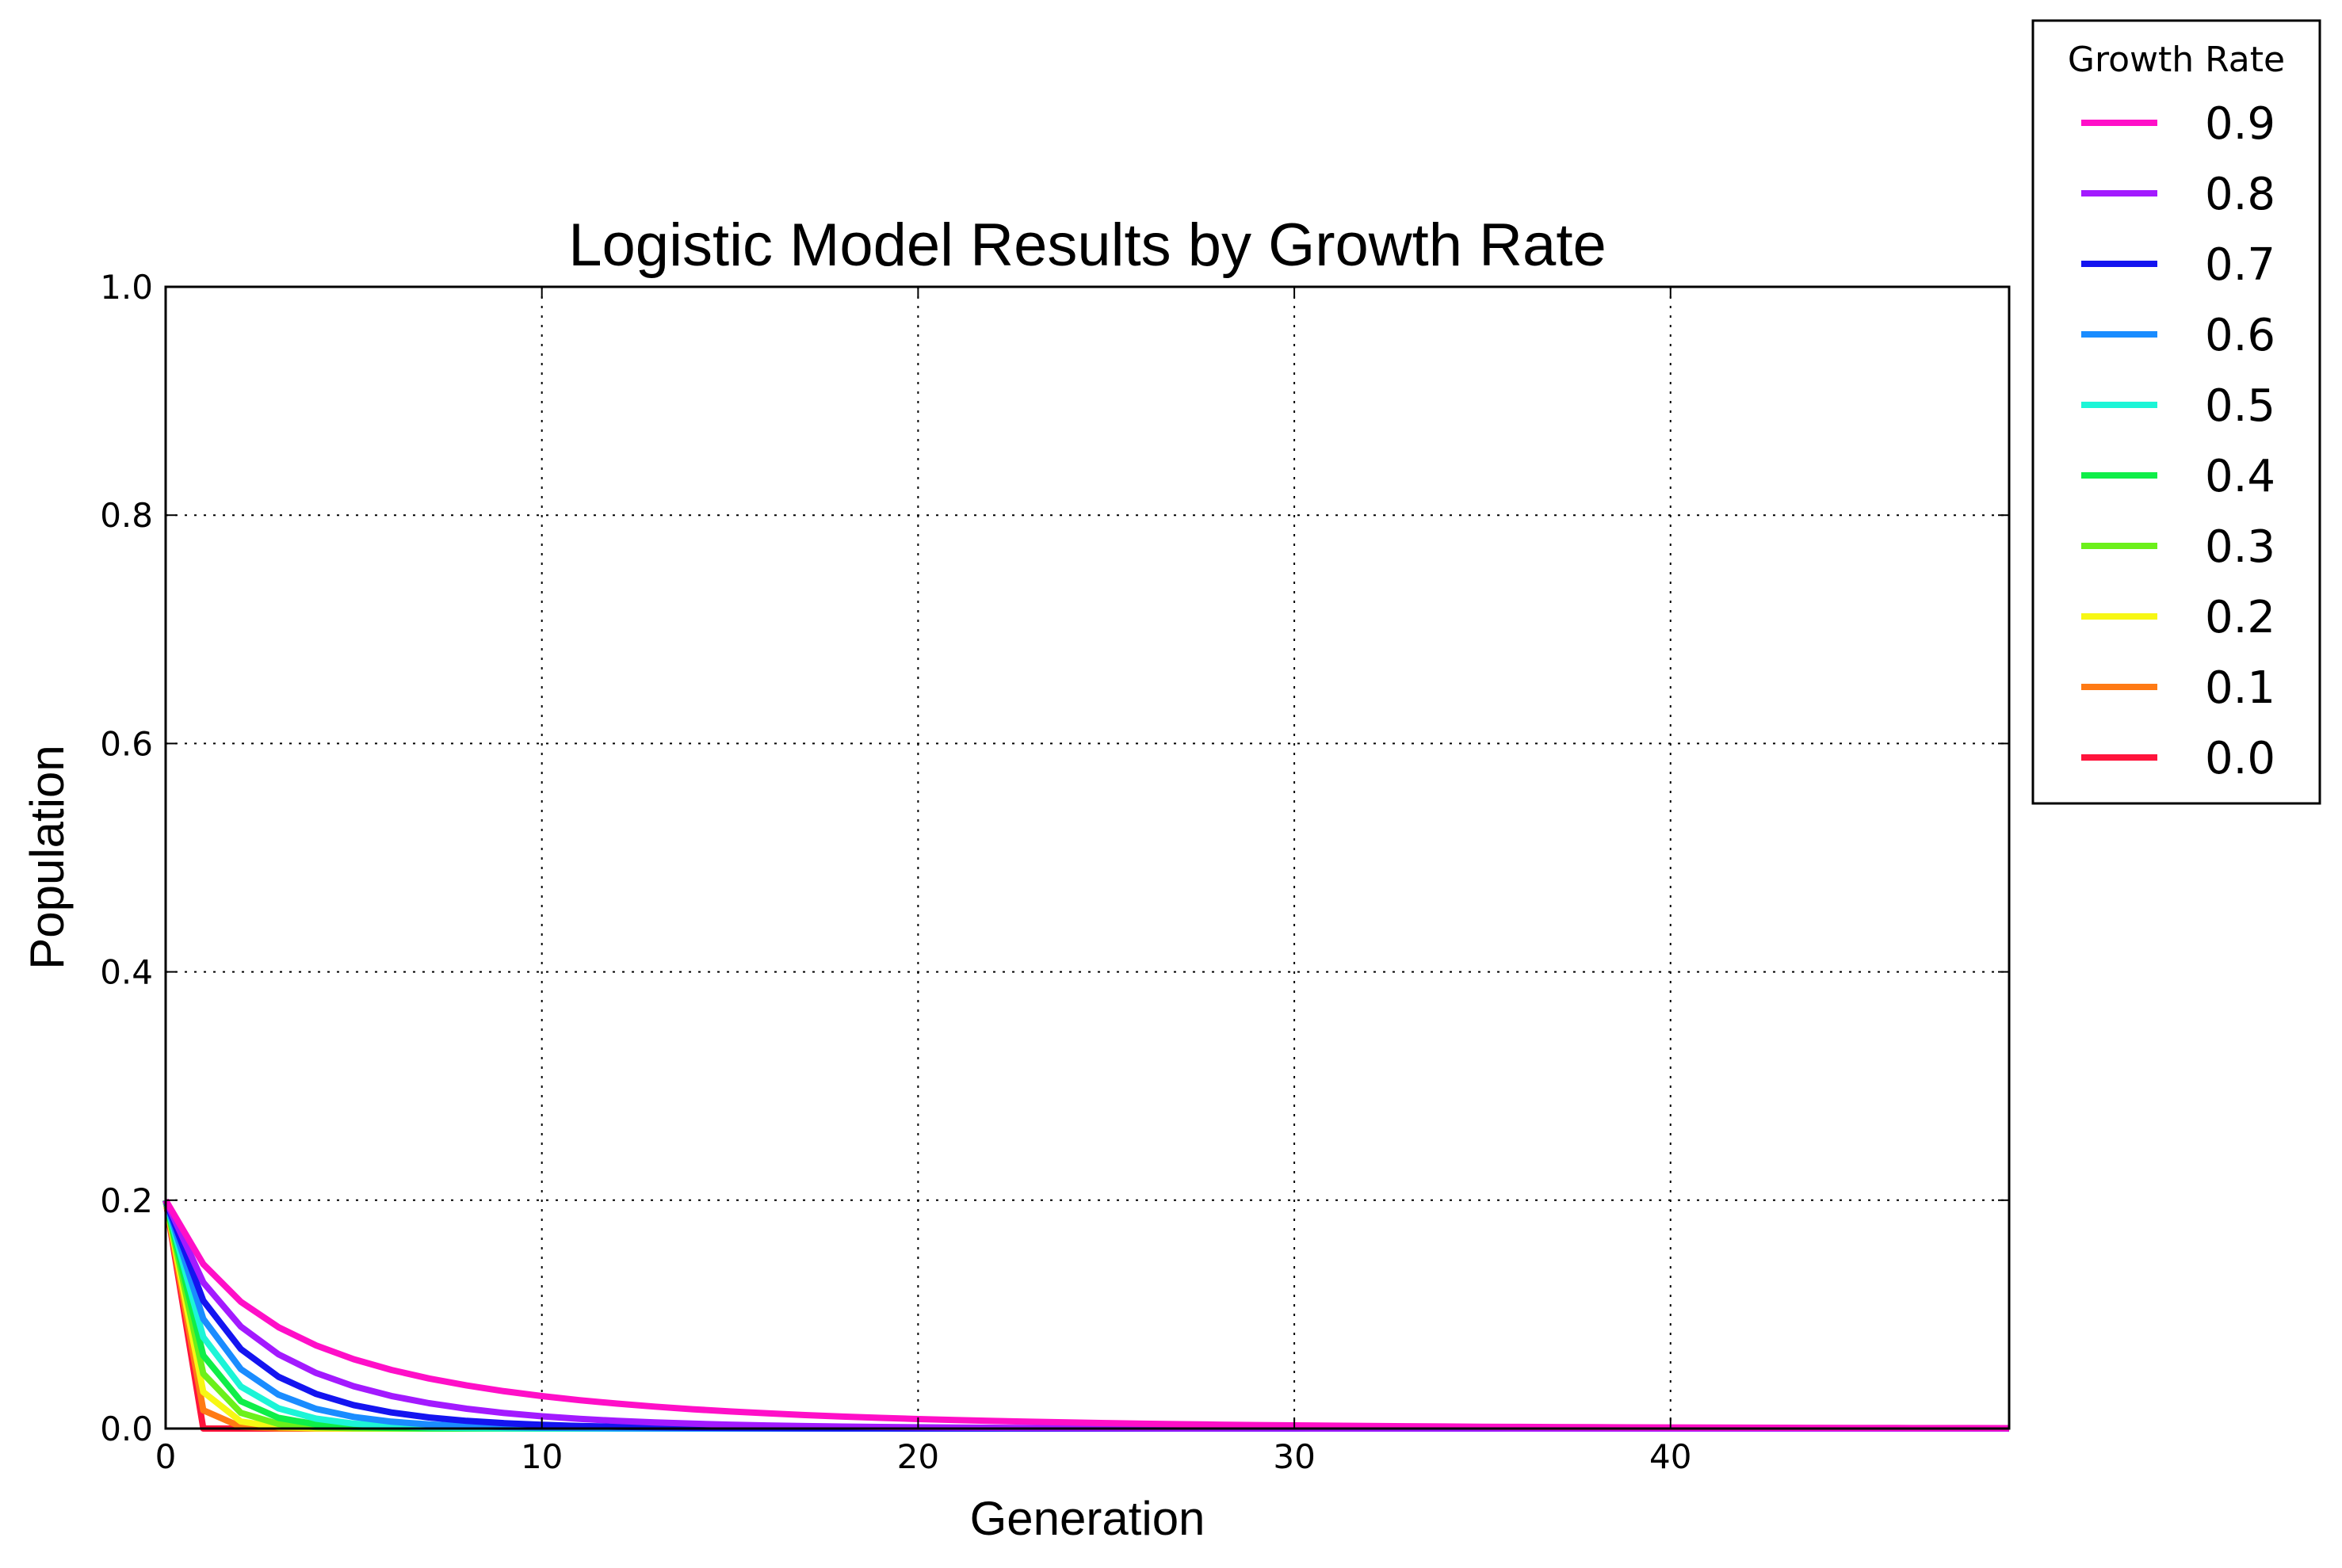 The width and height of the screenshot is (2342, 1568). What do you see at coordinates (1087, 1518) in the screenshot?
I see `x-axis-label: Generation` at bounding box center [1087, 1518].